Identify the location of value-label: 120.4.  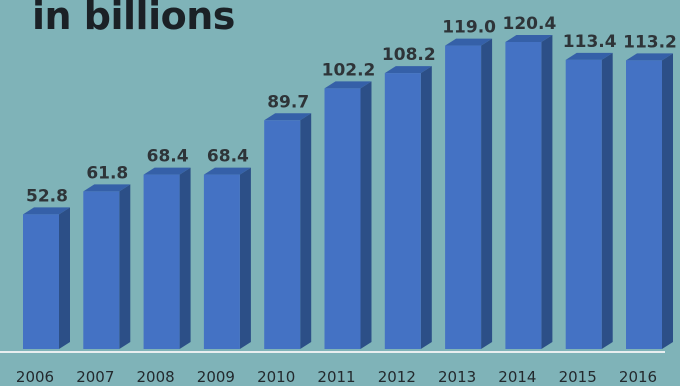
(530, 24).